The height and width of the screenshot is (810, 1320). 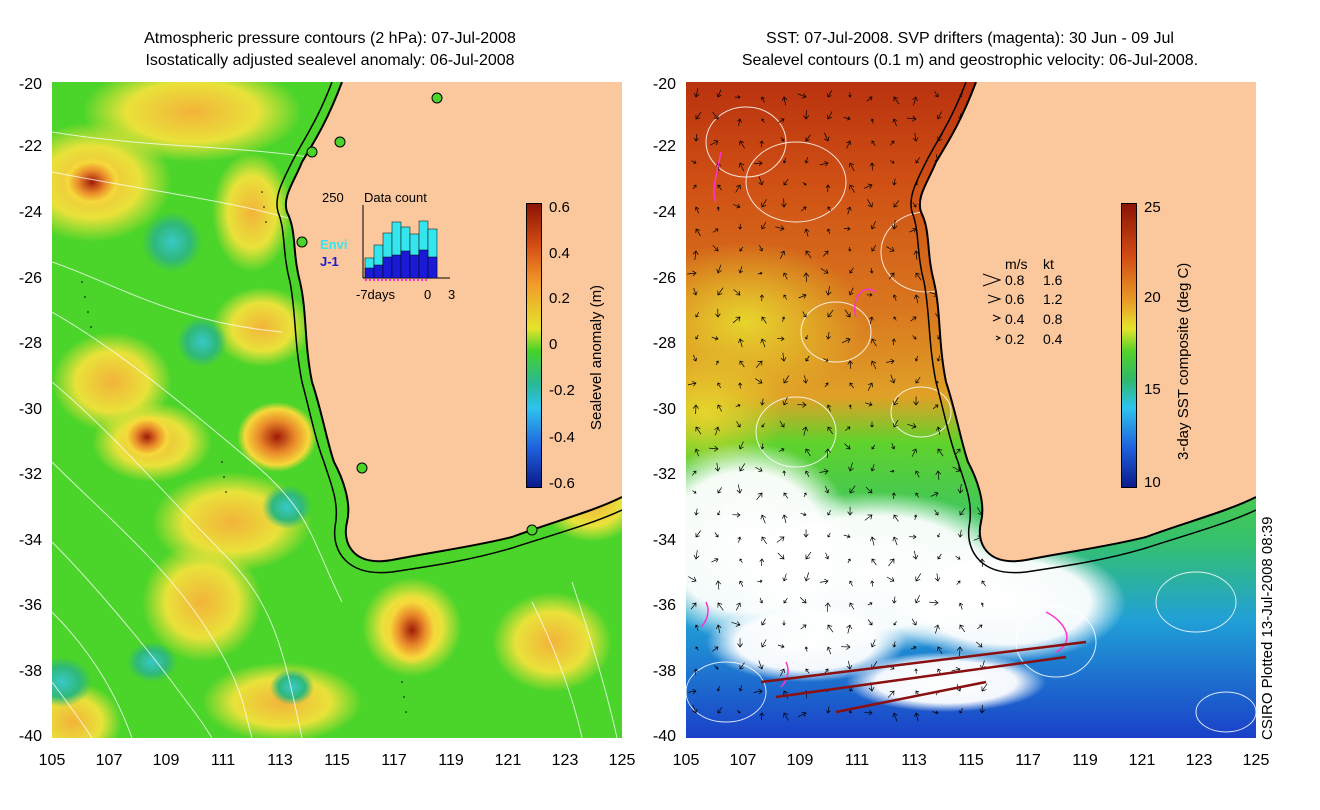 I want to click on inset-histogram, so click(x=406, y=243).